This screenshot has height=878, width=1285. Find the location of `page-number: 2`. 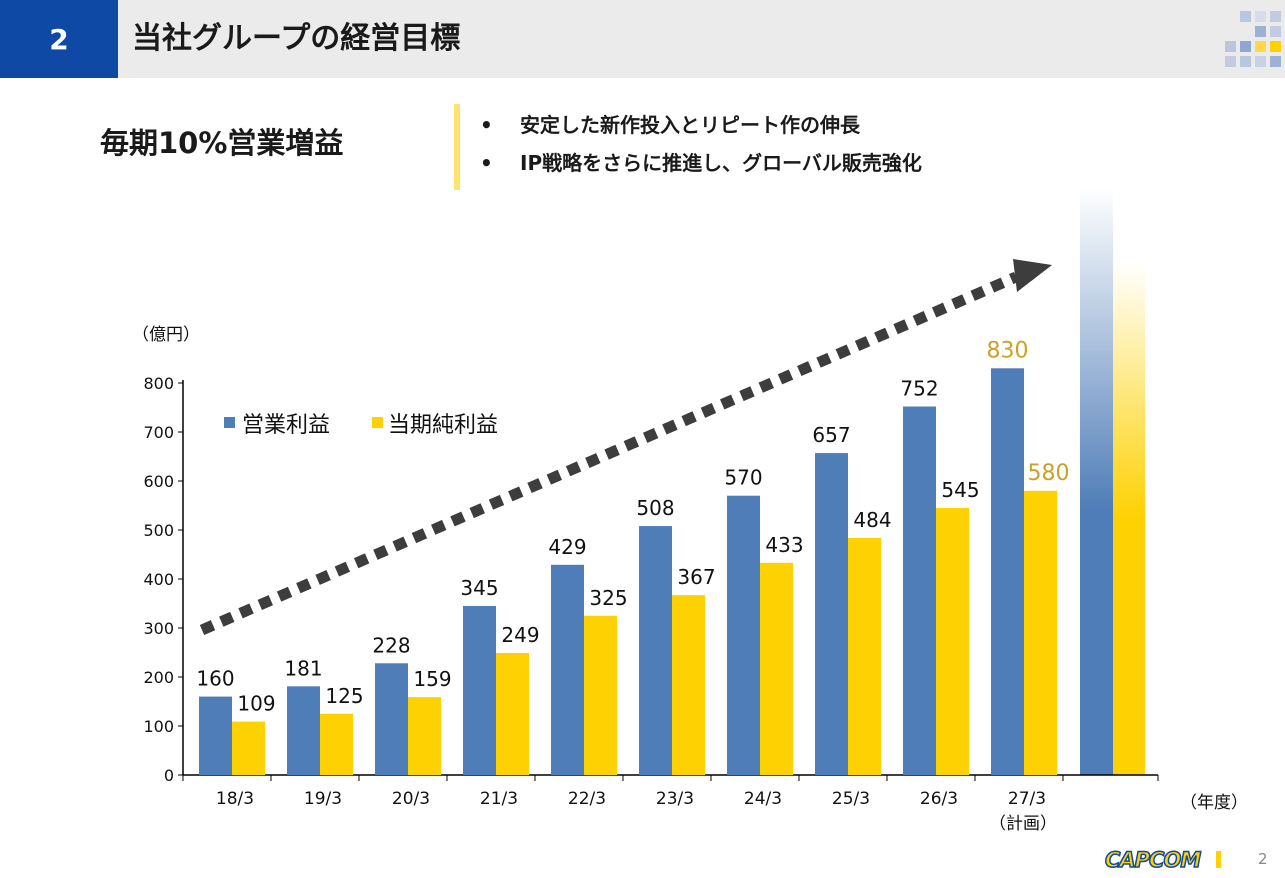

page-number: 2 is located at coordinates (1263, 859).